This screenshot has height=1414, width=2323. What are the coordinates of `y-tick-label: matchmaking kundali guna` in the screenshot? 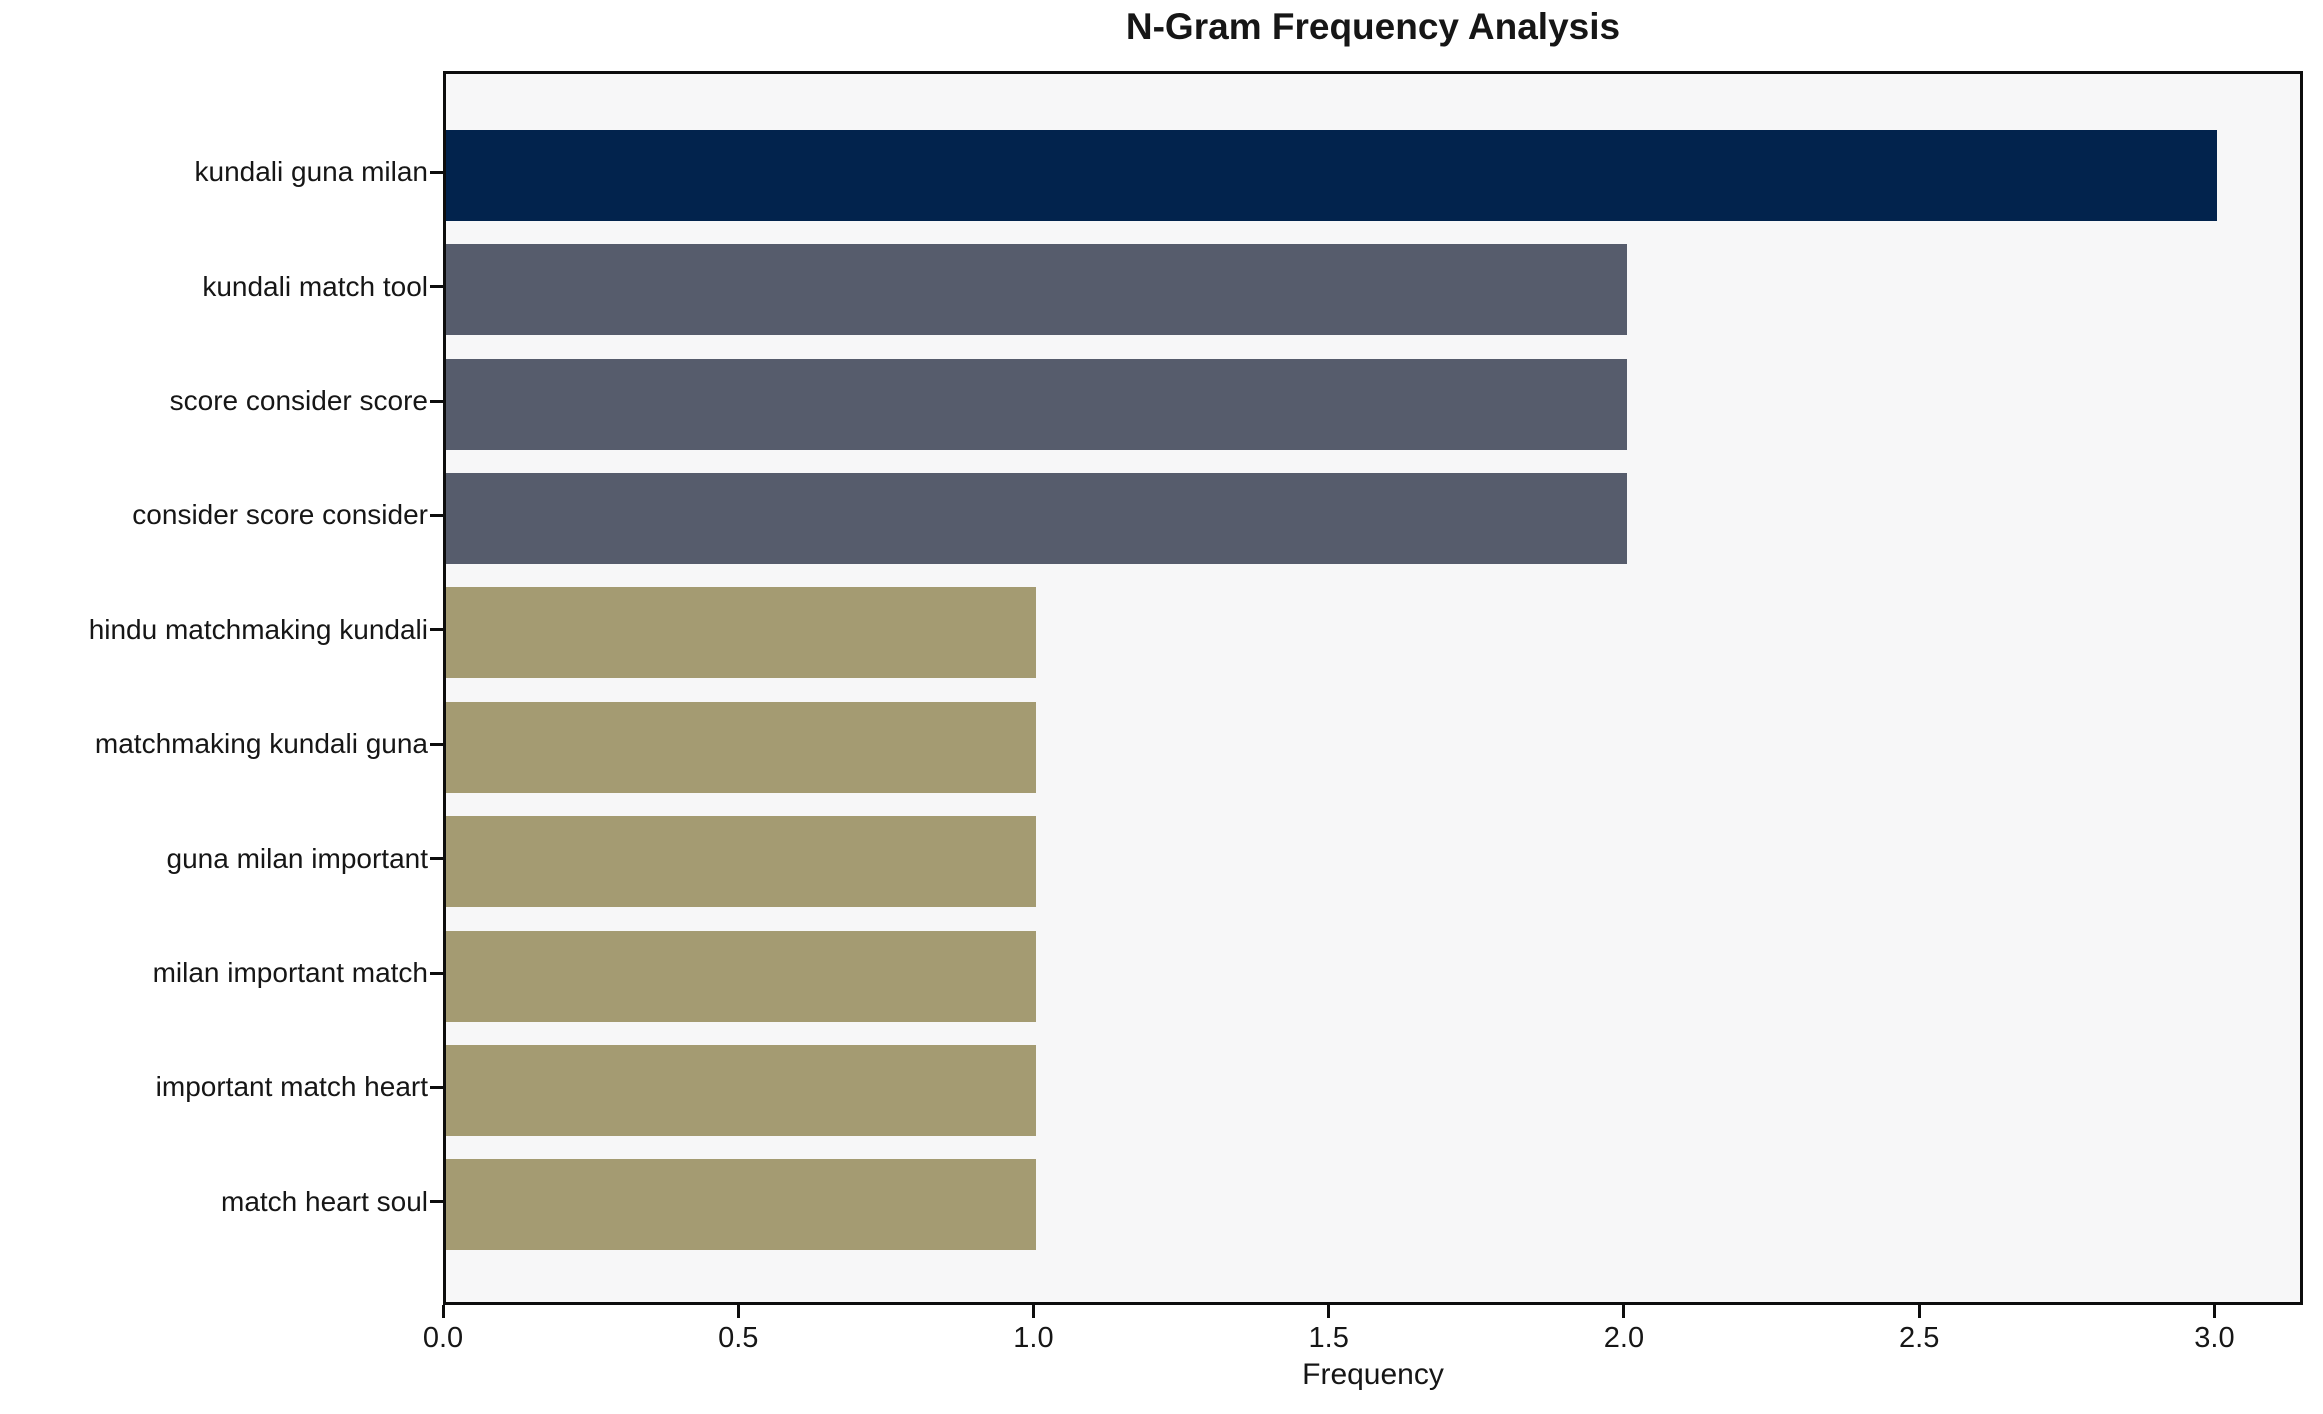 It's located at (261, 744).